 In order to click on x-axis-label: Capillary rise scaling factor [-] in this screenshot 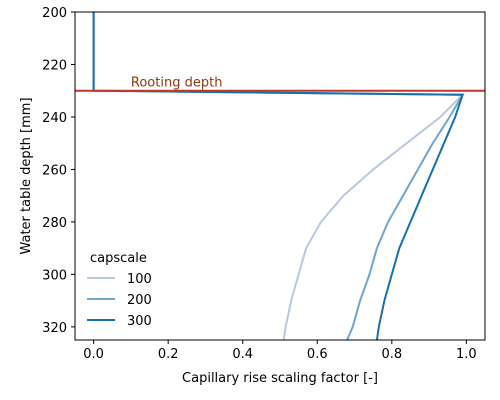, I will do `click(280, 378)`.